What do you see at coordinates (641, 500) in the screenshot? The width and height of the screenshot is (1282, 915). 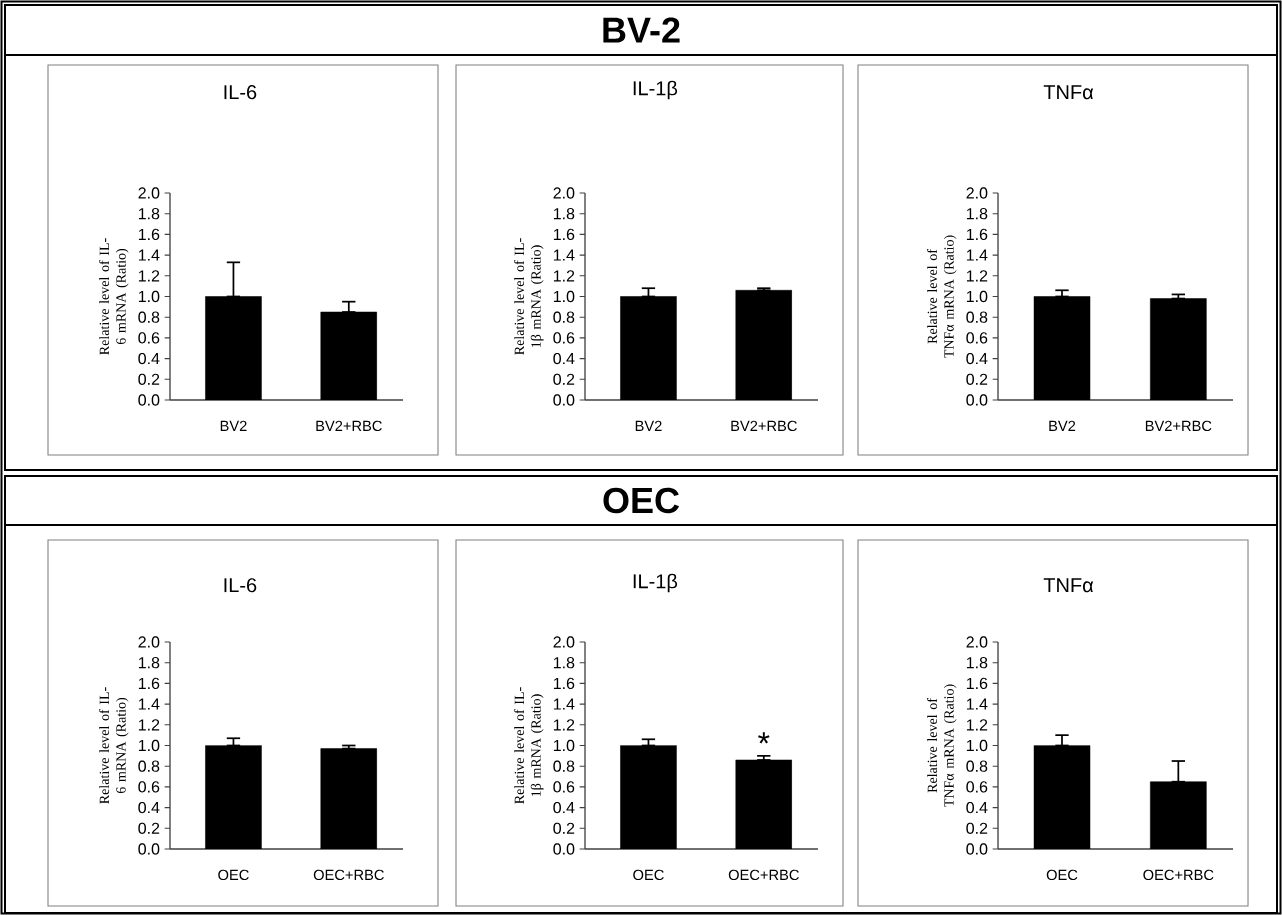 I see `text: OEC` at bounding box center [641, 500].